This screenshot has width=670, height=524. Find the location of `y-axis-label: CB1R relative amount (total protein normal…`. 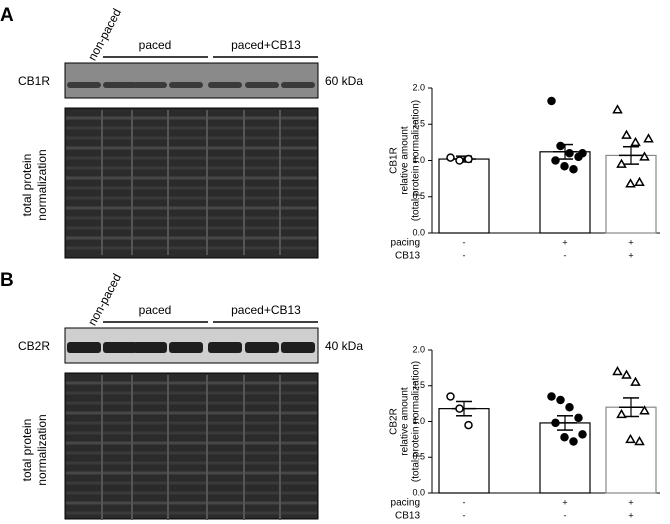

y-axis-label: CB1R relative amount (total protein normal… is located at coordinates (405, 160).